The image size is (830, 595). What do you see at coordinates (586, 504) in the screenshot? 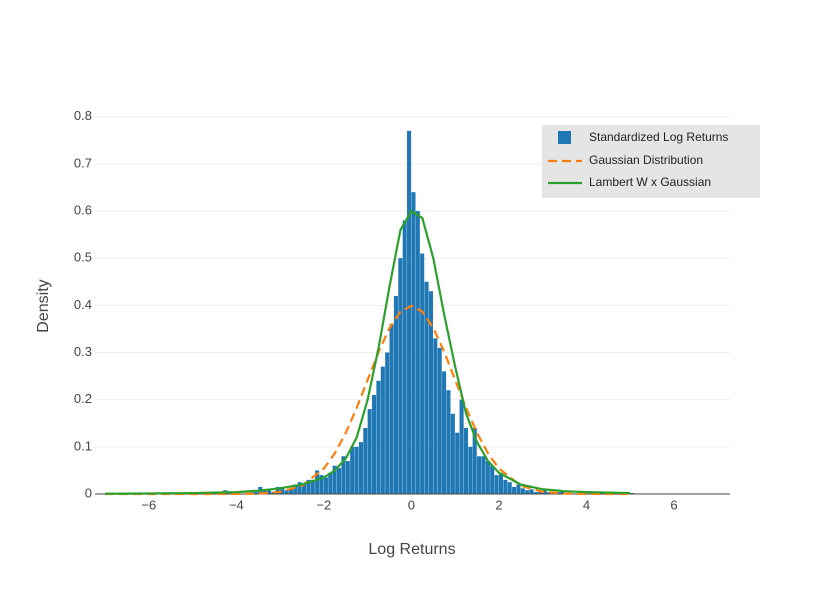
I see `x-tick-label: 4` at bounding box center [586, 504].